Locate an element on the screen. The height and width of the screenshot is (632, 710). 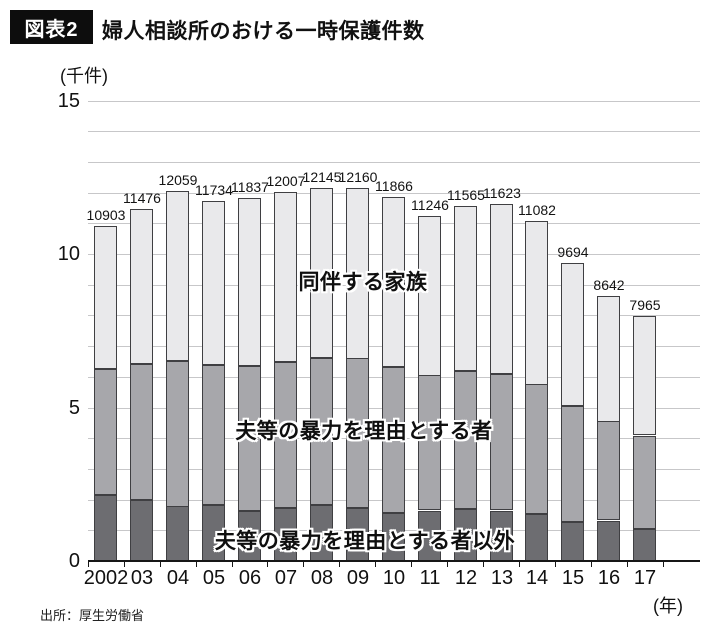
x-axis-year-label: 04 is located at coordinates (178, 578).